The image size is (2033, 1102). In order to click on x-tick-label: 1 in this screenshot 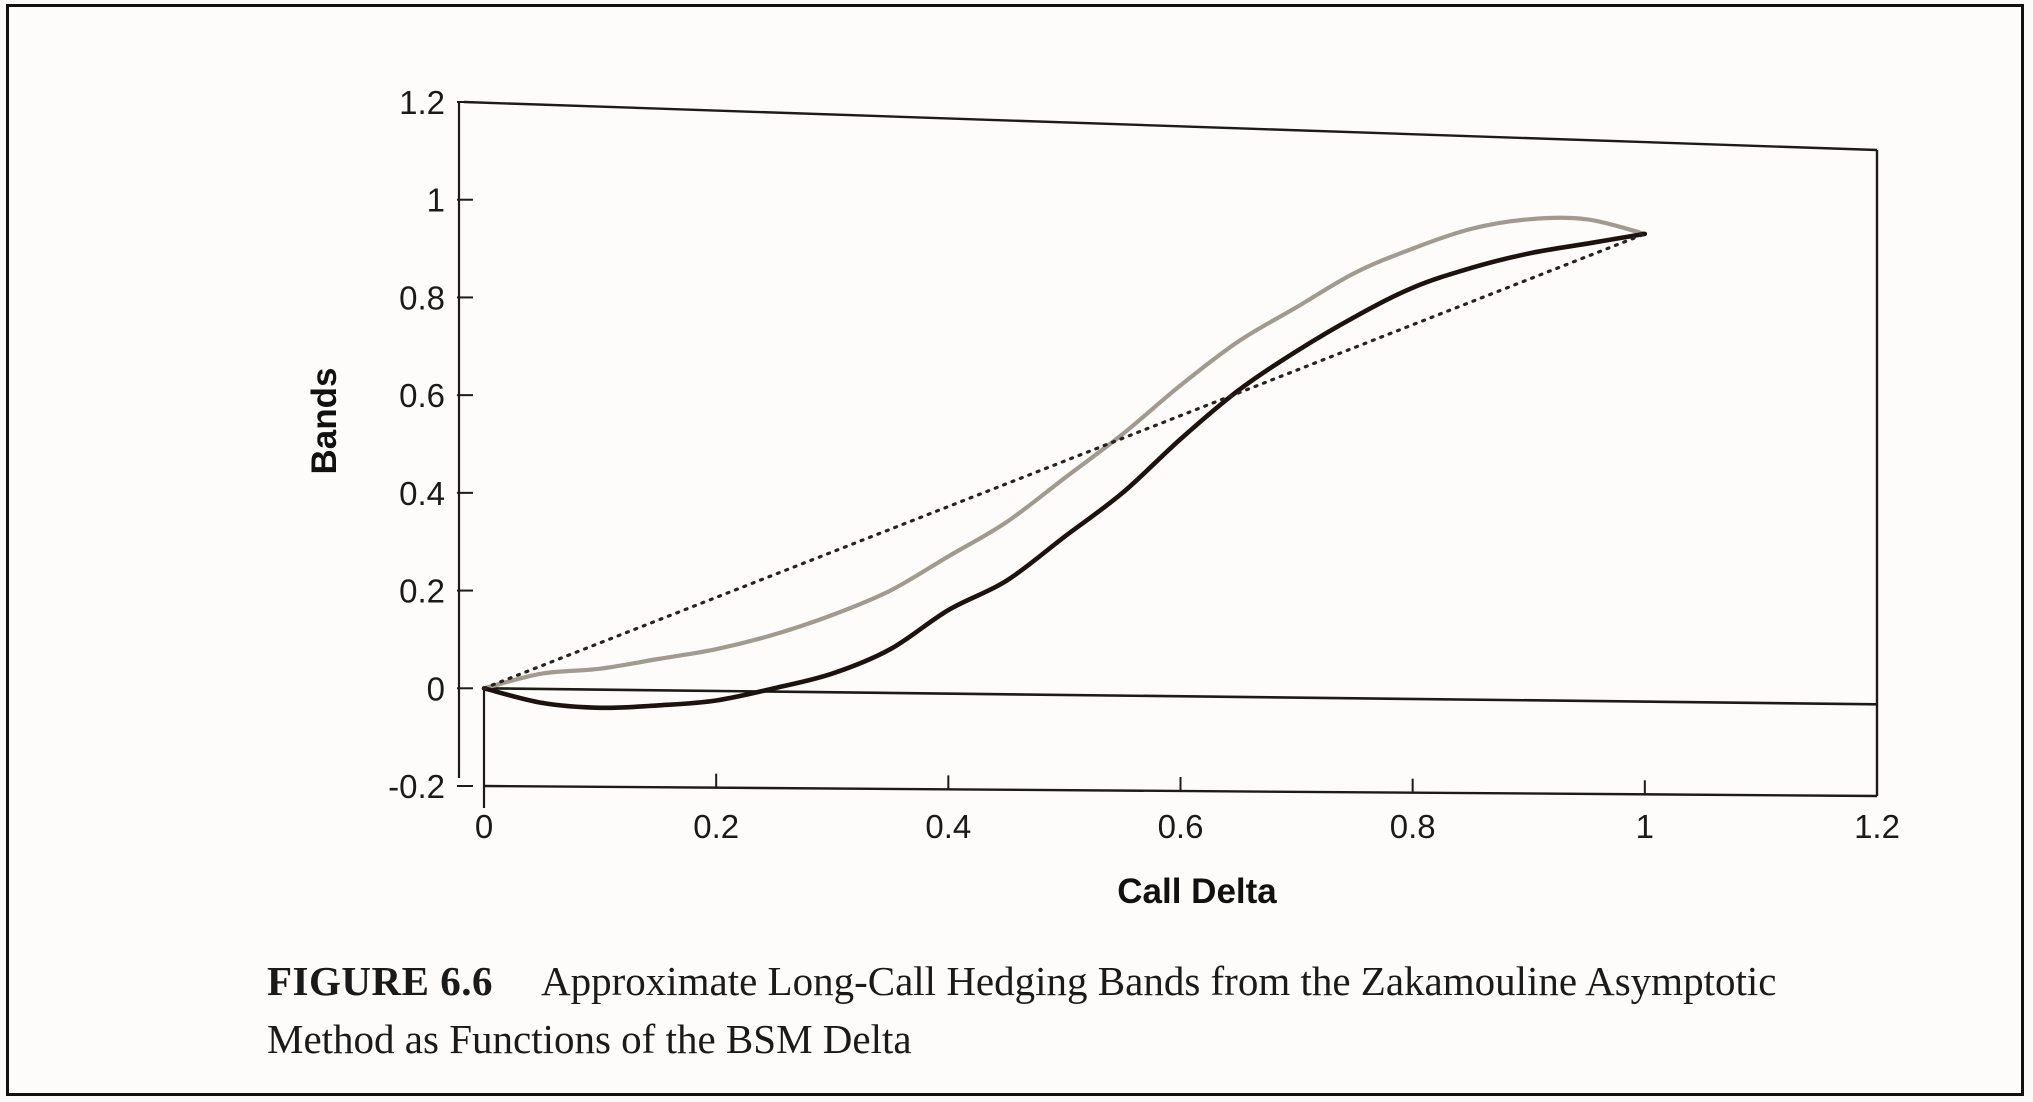, I will do `click(1645, 826)`.